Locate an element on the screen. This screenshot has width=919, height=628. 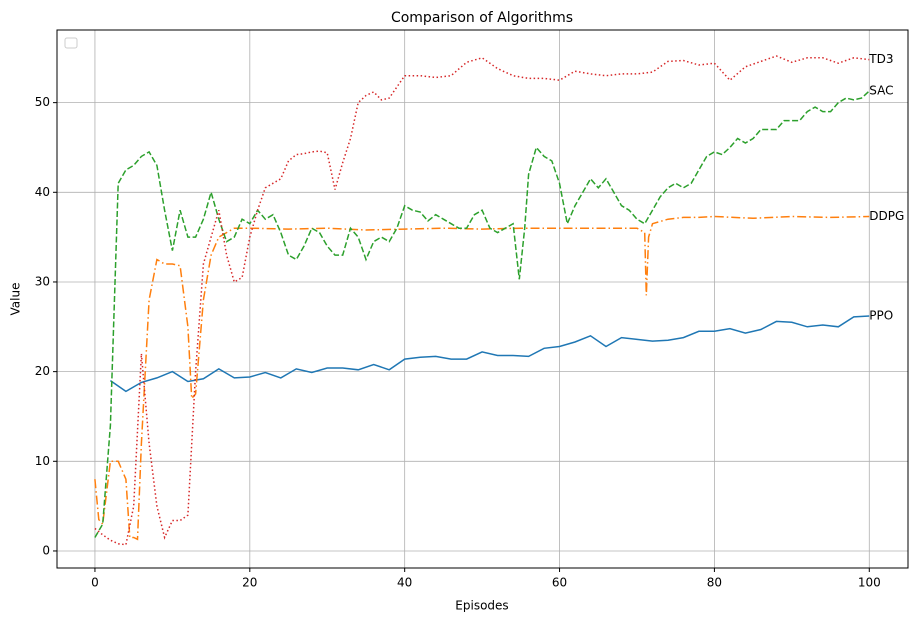
x-tick-label: 60 is located at coordinates (559, 583).